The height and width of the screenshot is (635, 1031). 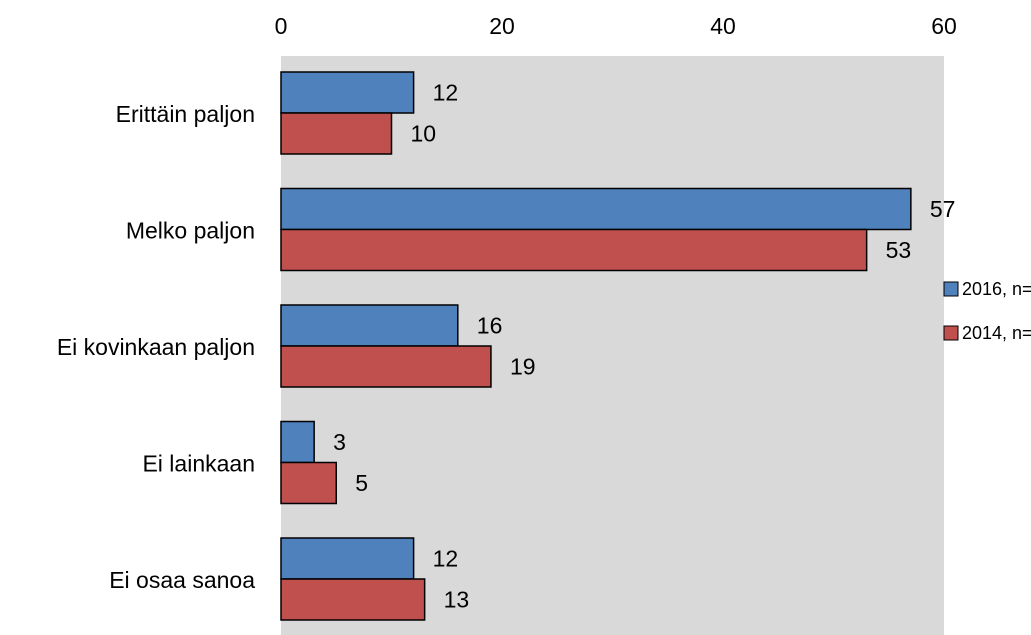 What do you see at coordinates (339, 442) in the screenshot?
I see `data-label: 3` at bounding box center [339, 442].